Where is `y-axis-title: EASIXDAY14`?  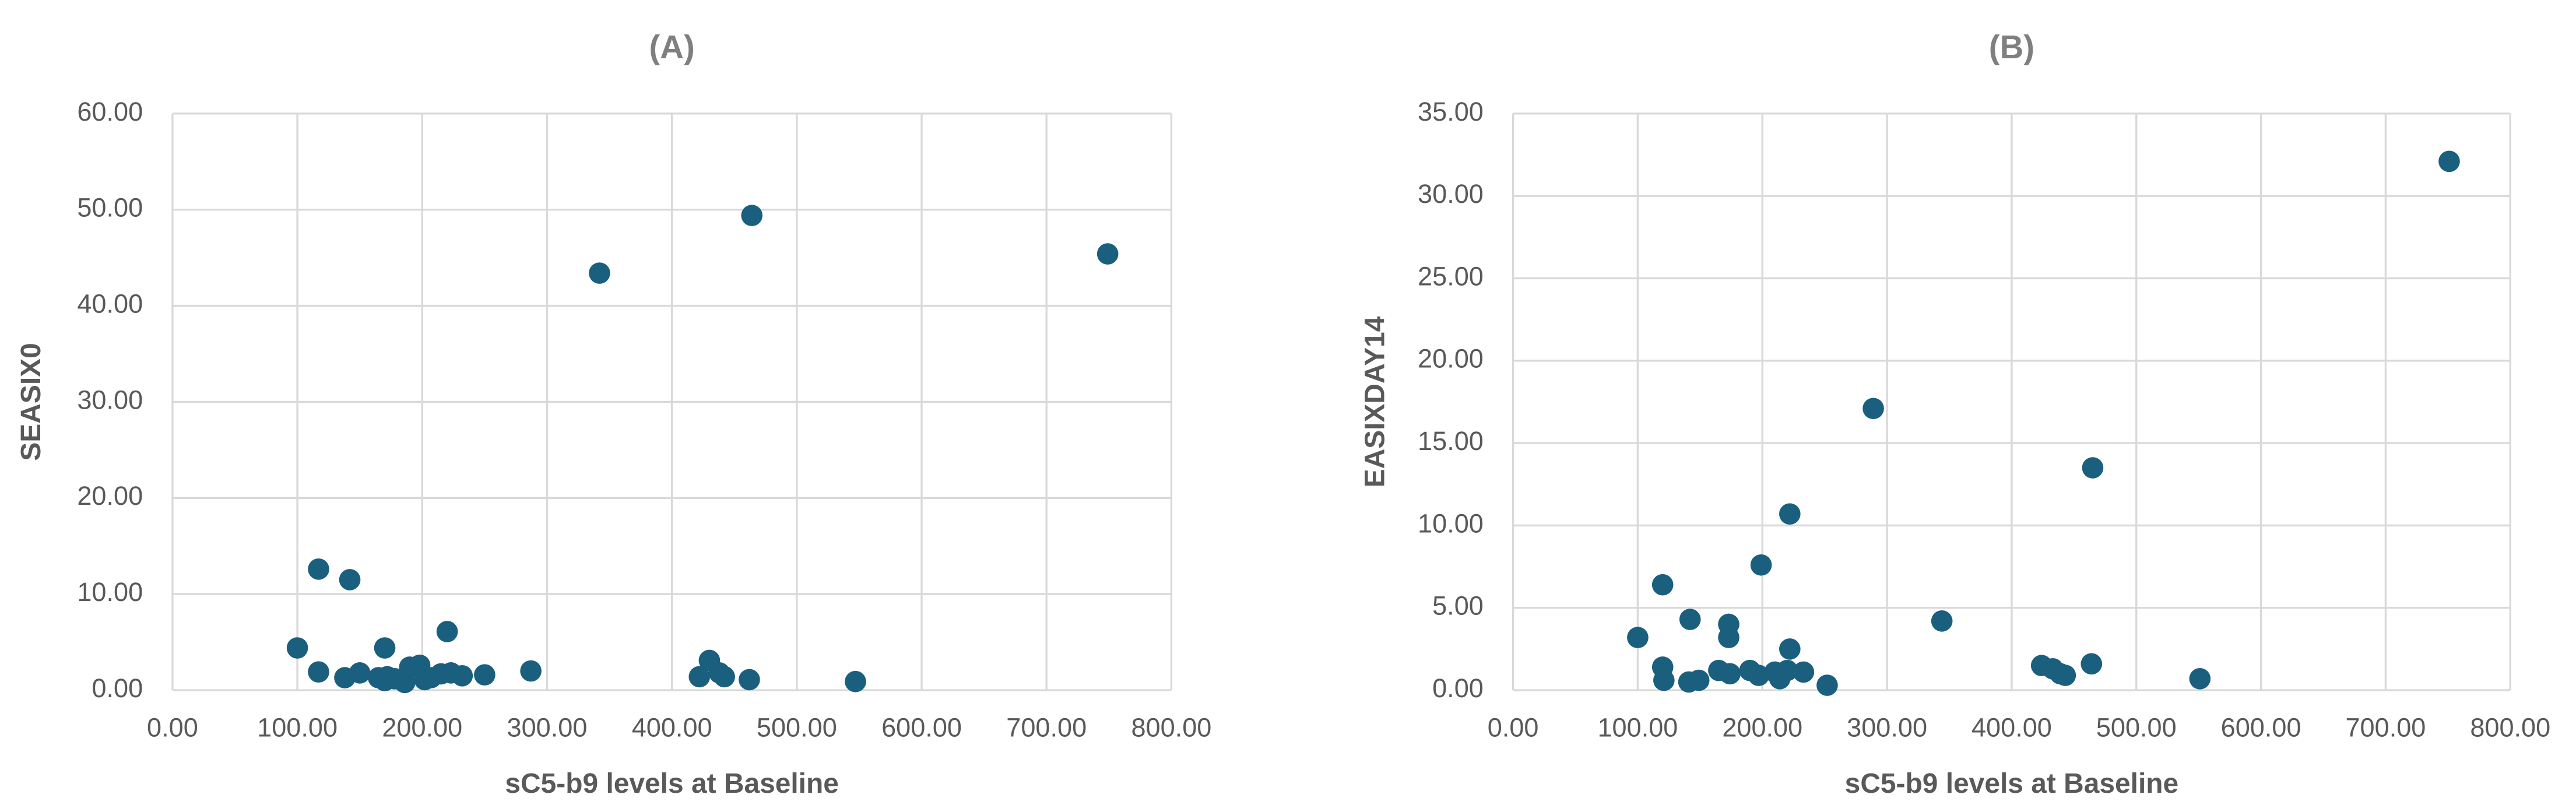
y-axis-title: EASIXDAY14 is located at coordinates (1374, 401).